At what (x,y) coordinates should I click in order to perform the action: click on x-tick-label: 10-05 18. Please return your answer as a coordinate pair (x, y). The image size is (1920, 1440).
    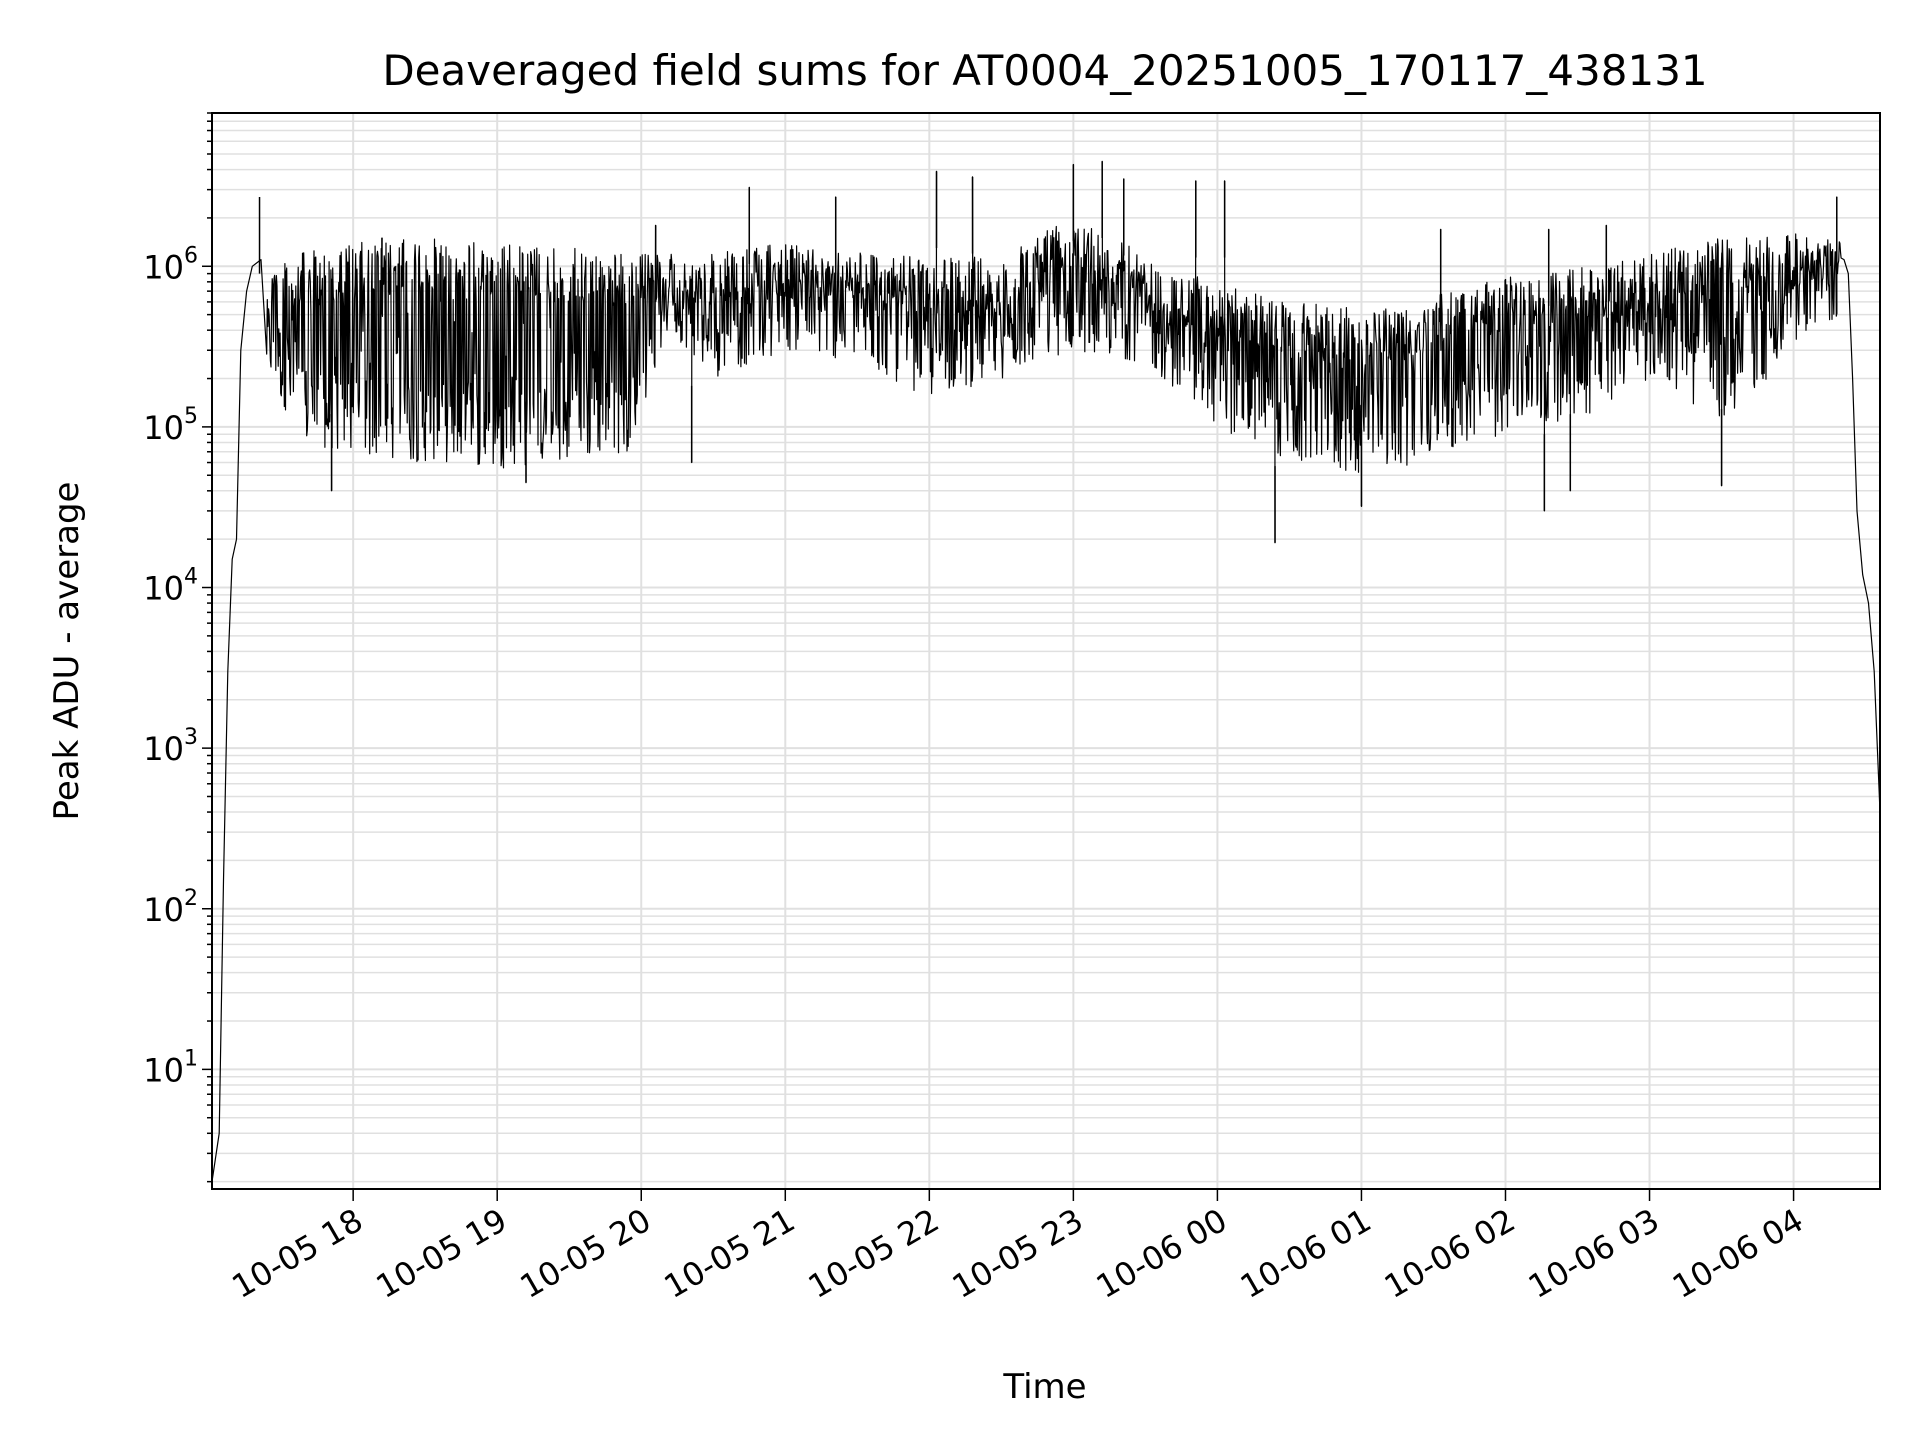
    Looking at the image, I should click on (298, 1253).